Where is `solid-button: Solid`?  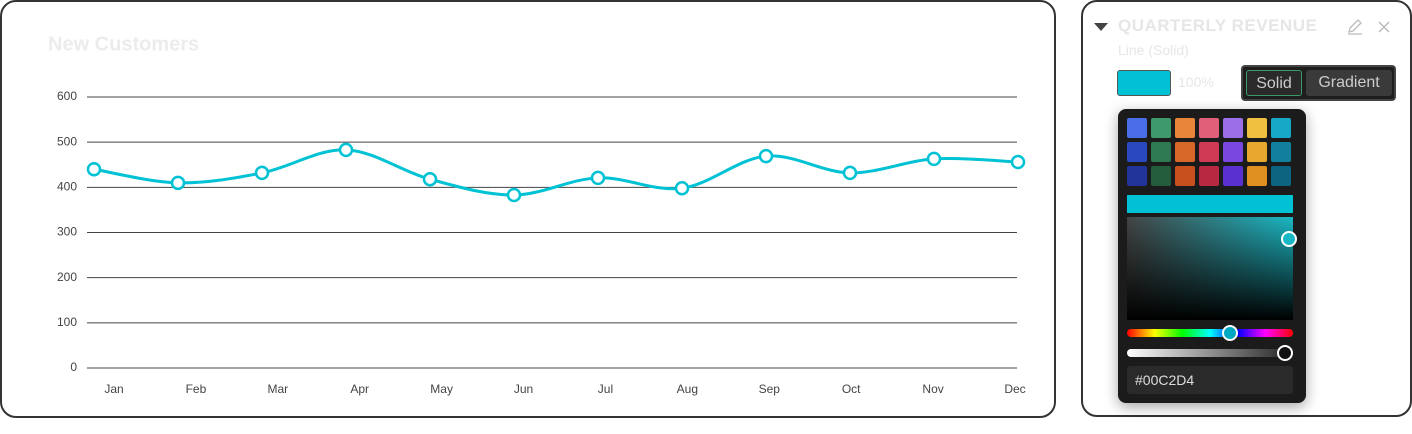
solid-button: Solid is located at coordinates (1274, 83).